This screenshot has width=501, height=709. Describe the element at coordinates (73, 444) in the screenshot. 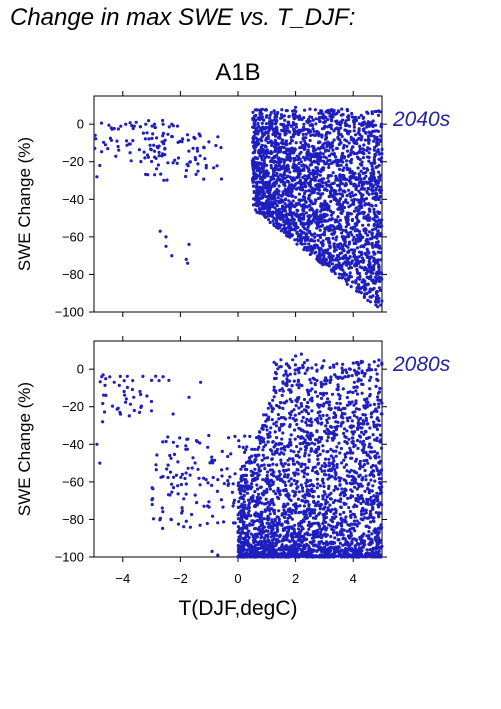

I see `y-tick-label: −40` at that location.